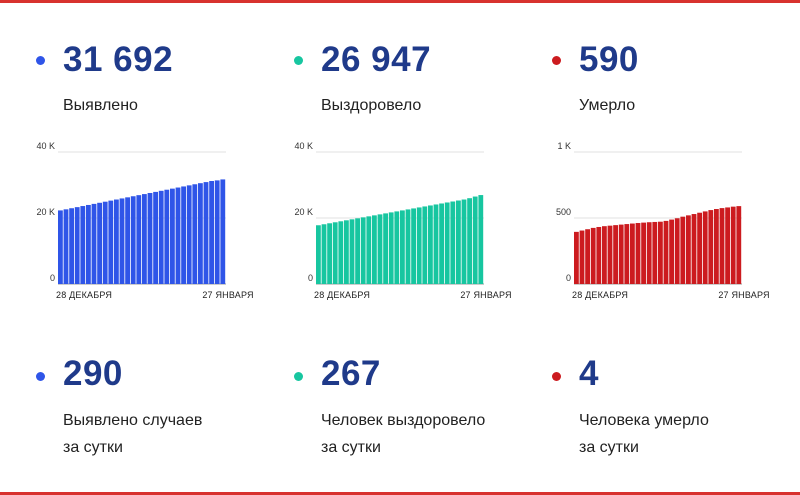 This screenshot has height=495, width=800. Describe the element at coordinates (563, 212) in the screenshot. I see `y-tick-label: 500` at that location.